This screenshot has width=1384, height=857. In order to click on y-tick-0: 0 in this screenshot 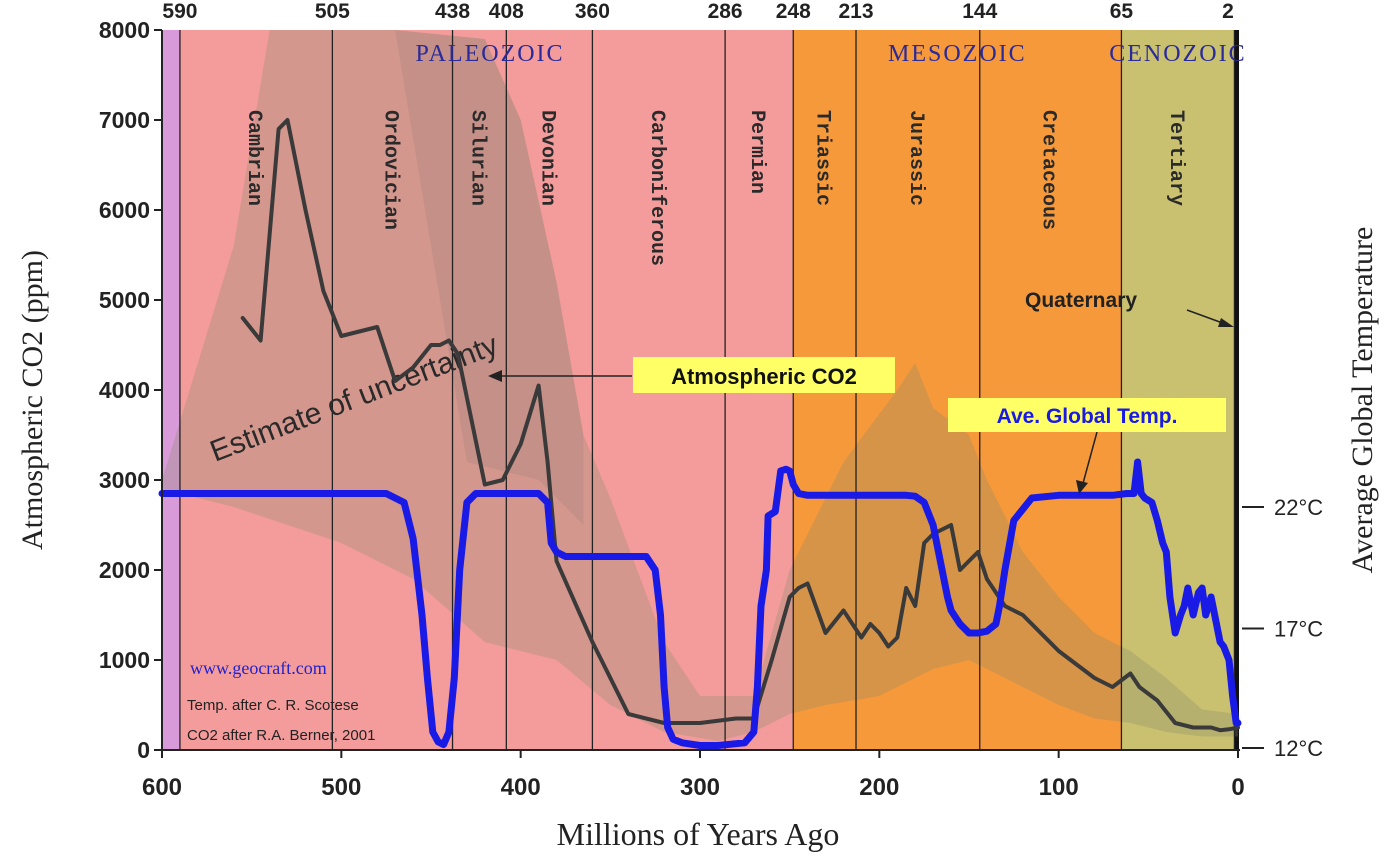, I will do `click(143, 750)`.